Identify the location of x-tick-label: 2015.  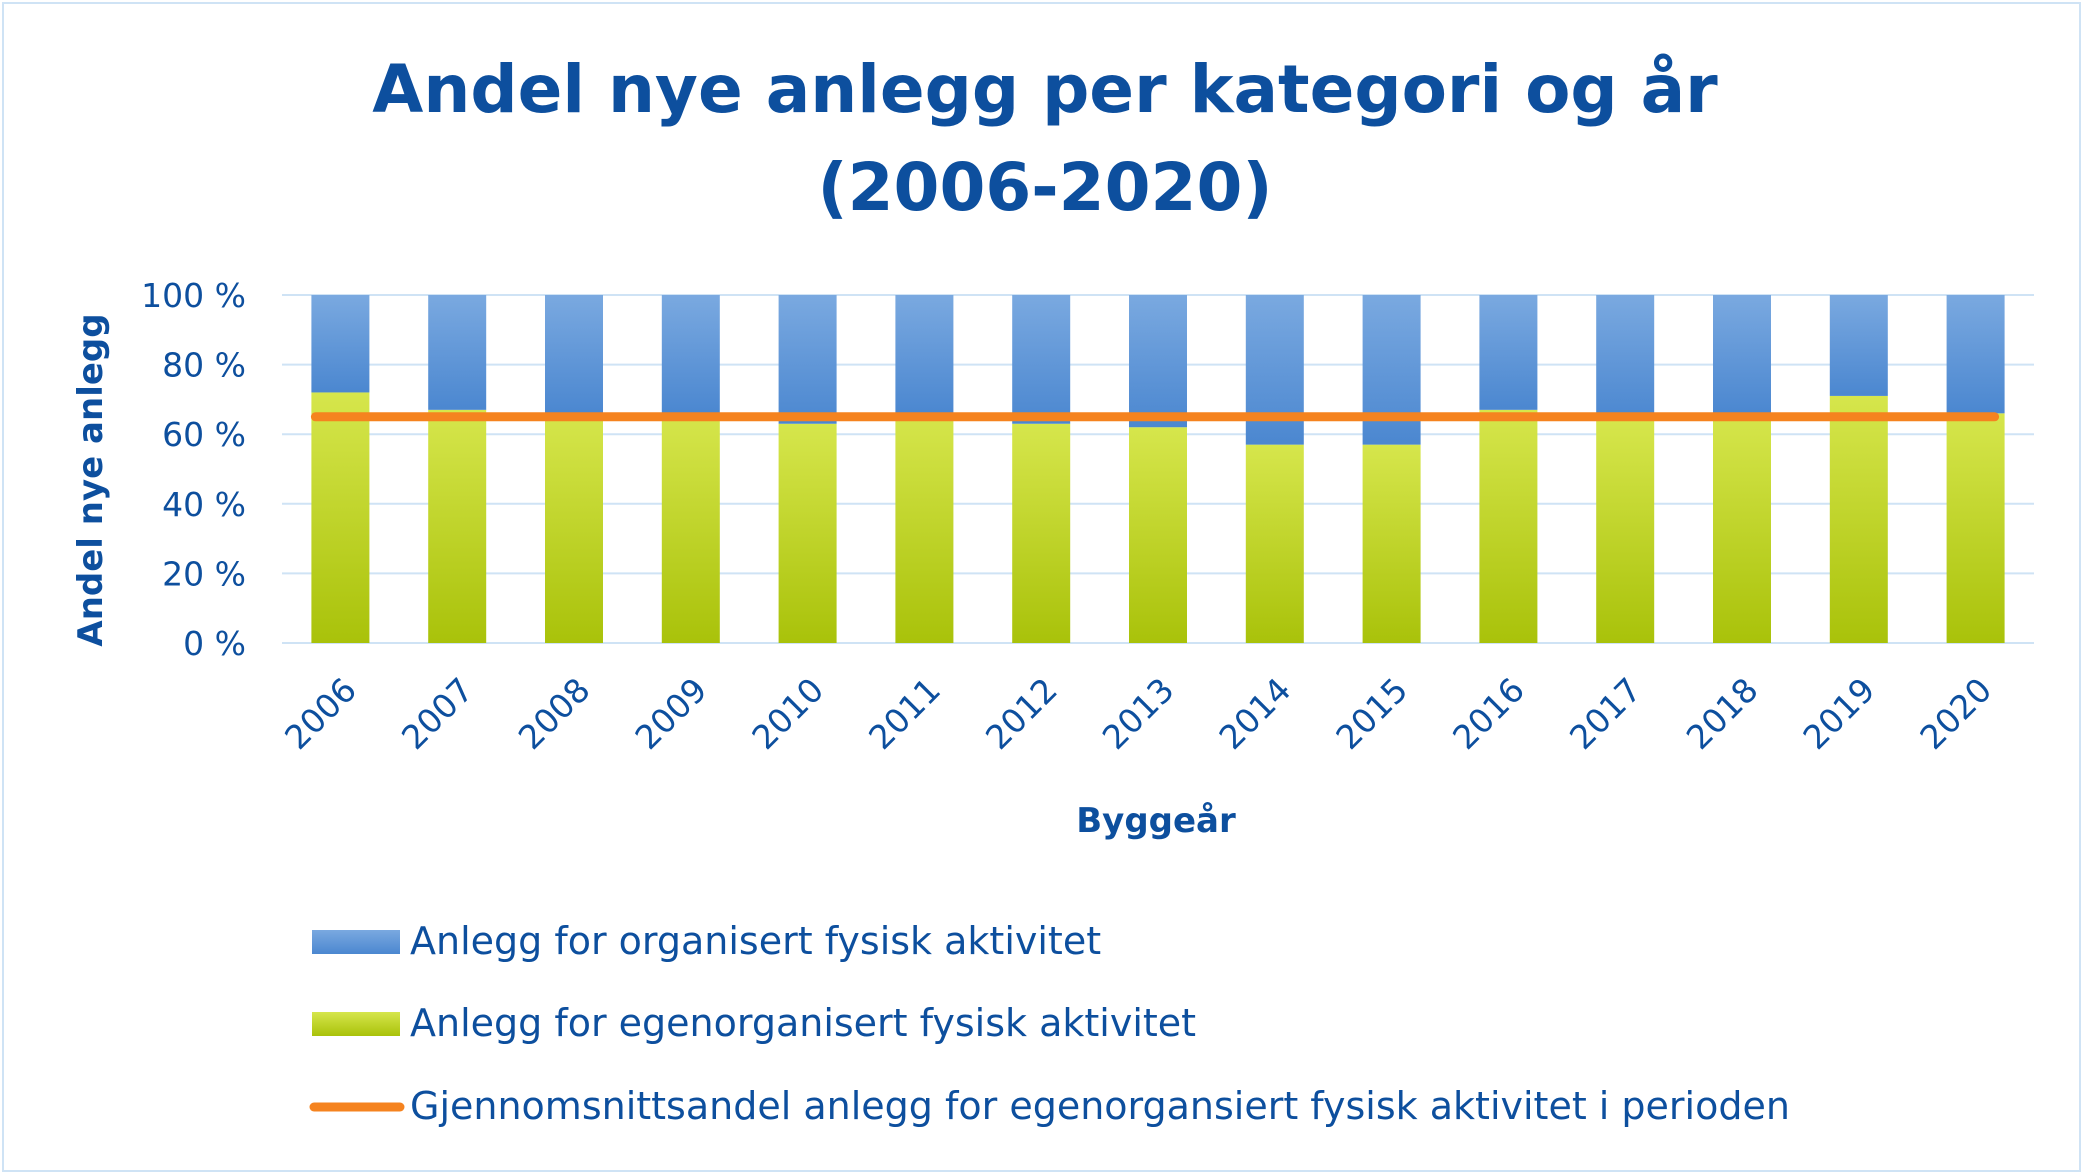
(1371, 713).